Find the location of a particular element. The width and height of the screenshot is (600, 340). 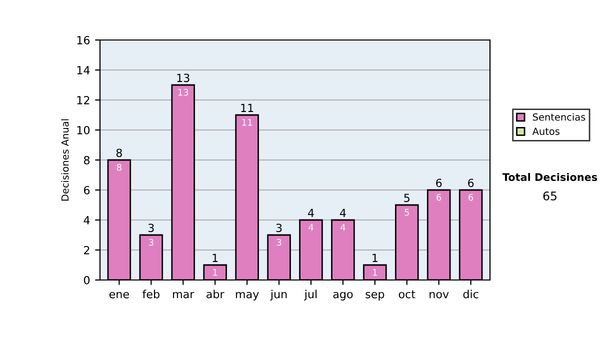

legend-label: Sentencias is located at coordinates (559, 117).